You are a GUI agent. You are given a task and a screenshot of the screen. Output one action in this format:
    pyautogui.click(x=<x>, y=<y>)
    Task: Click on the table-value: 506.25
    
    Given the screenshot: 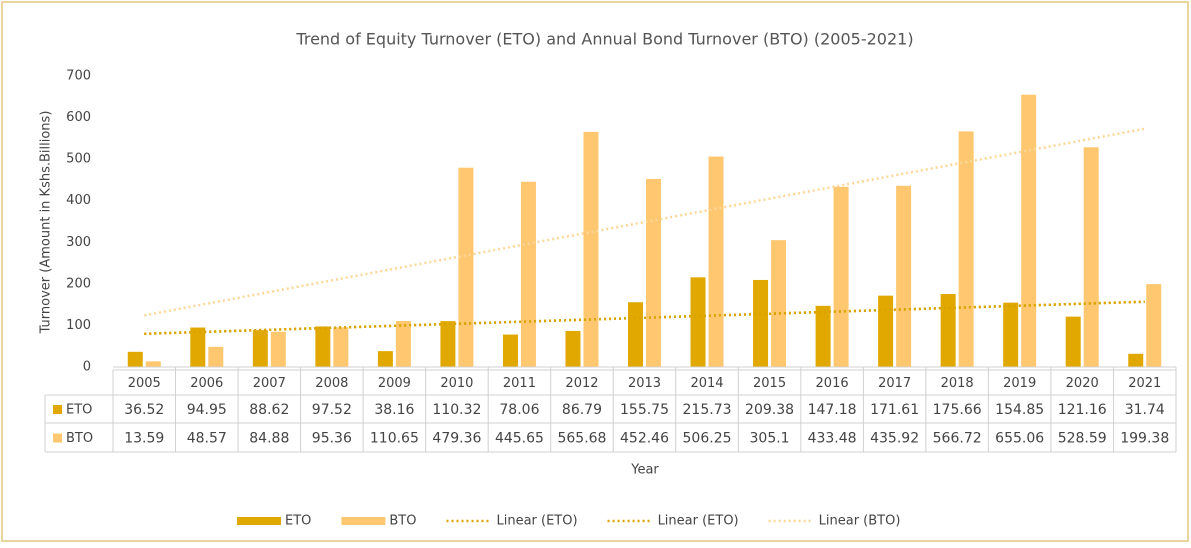 What is the action you would take?
    pyautogui.click(x=707, y=439)
    